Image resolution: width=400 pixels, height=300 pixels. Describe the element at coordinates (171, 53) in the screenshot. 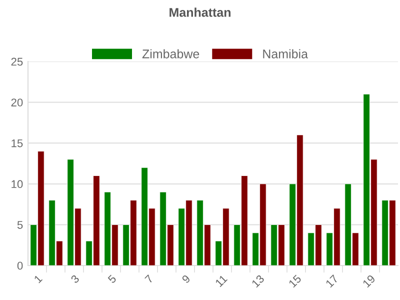

I see `legend-label: Zimbabwe` at that location.